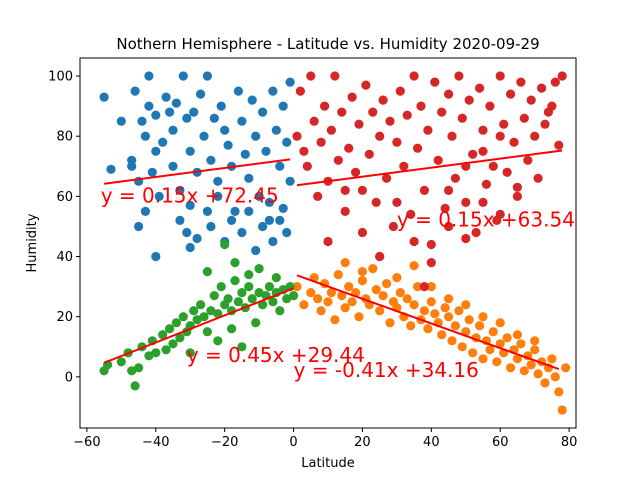  I want to click on equation-label-0: y = 0.15x +72.45, so click(190, 195).